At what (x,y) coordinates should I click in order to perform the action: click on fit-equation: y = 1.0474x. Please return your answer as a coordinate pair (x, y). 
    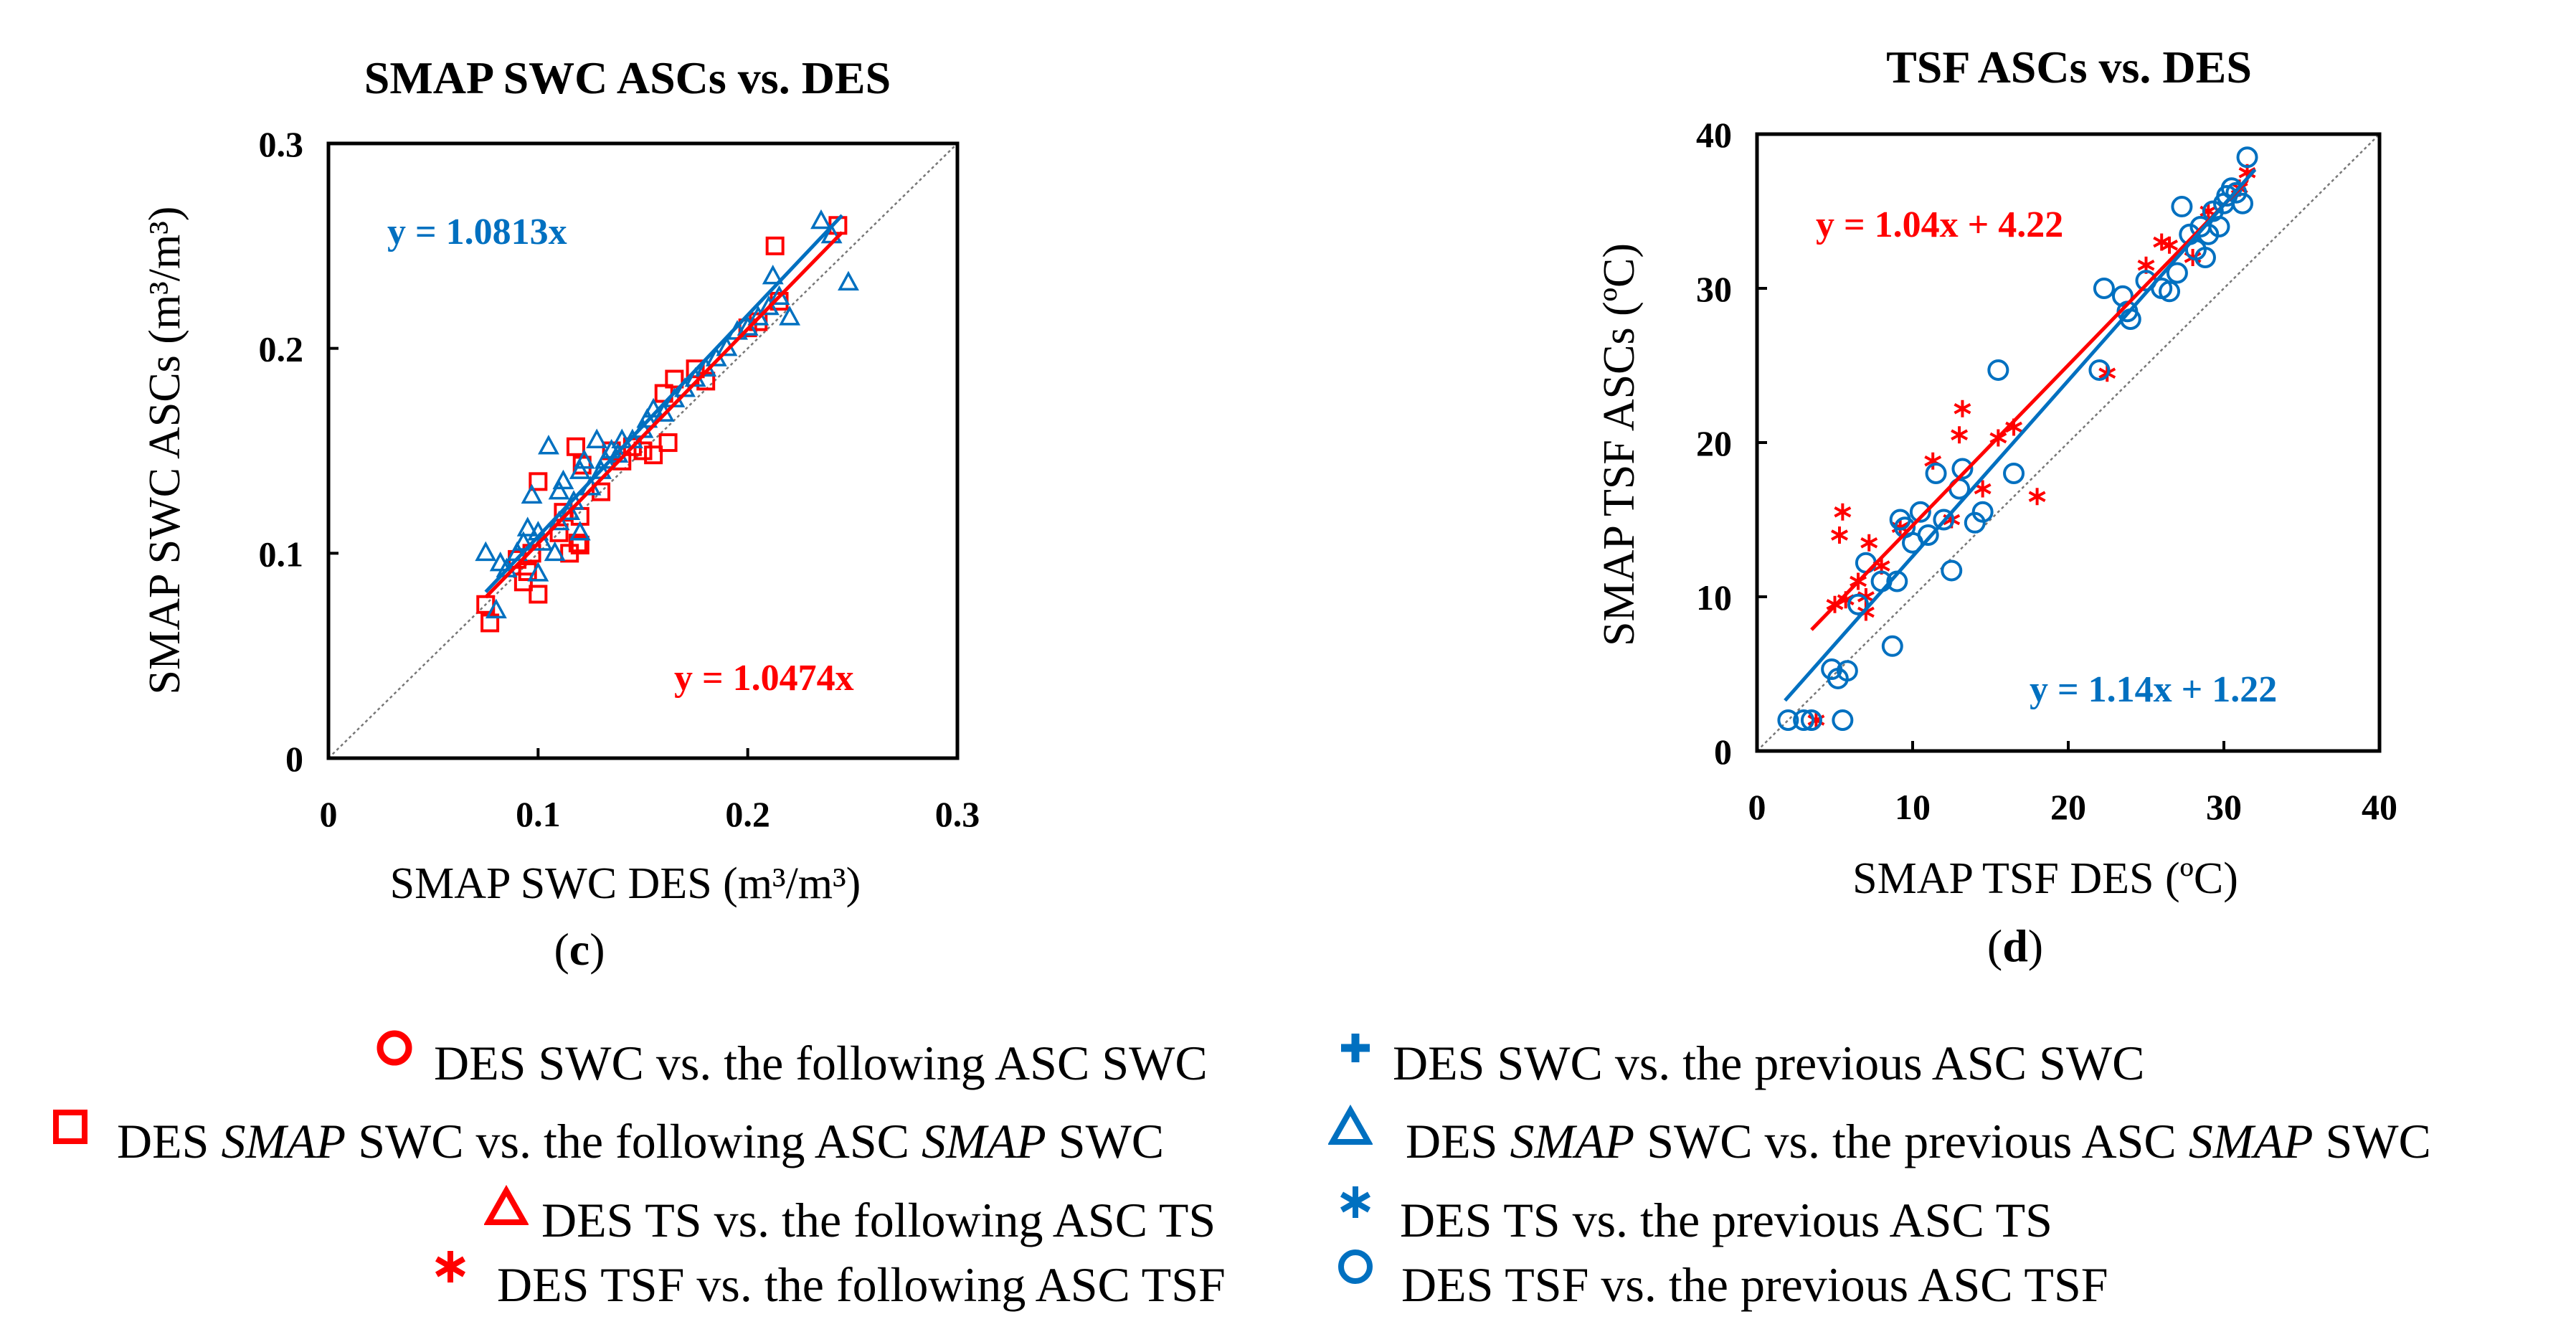
    Looking at the image, I should click on (764, 678).